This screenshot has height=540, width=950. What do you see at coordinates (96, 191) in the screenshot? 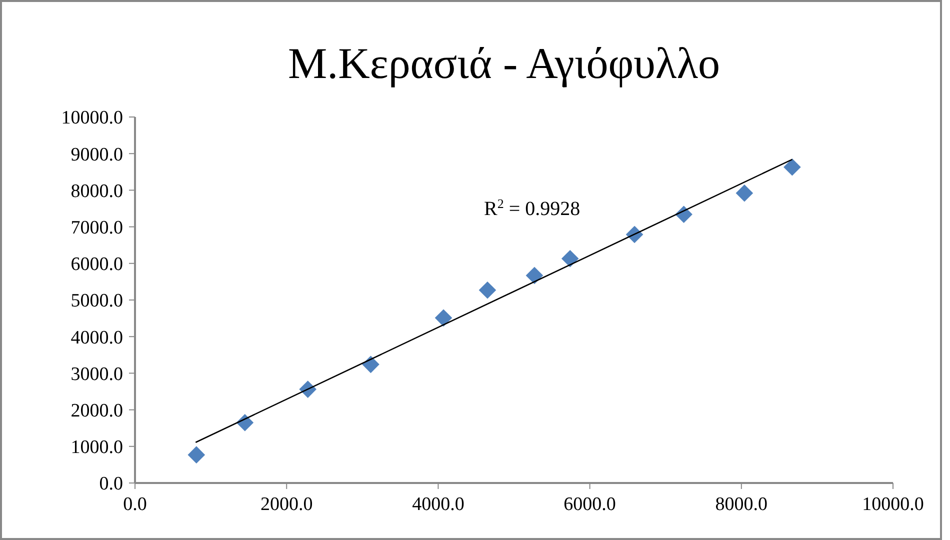
I see `y-tick-label: 8000.0` at bounding box center [96, 191].